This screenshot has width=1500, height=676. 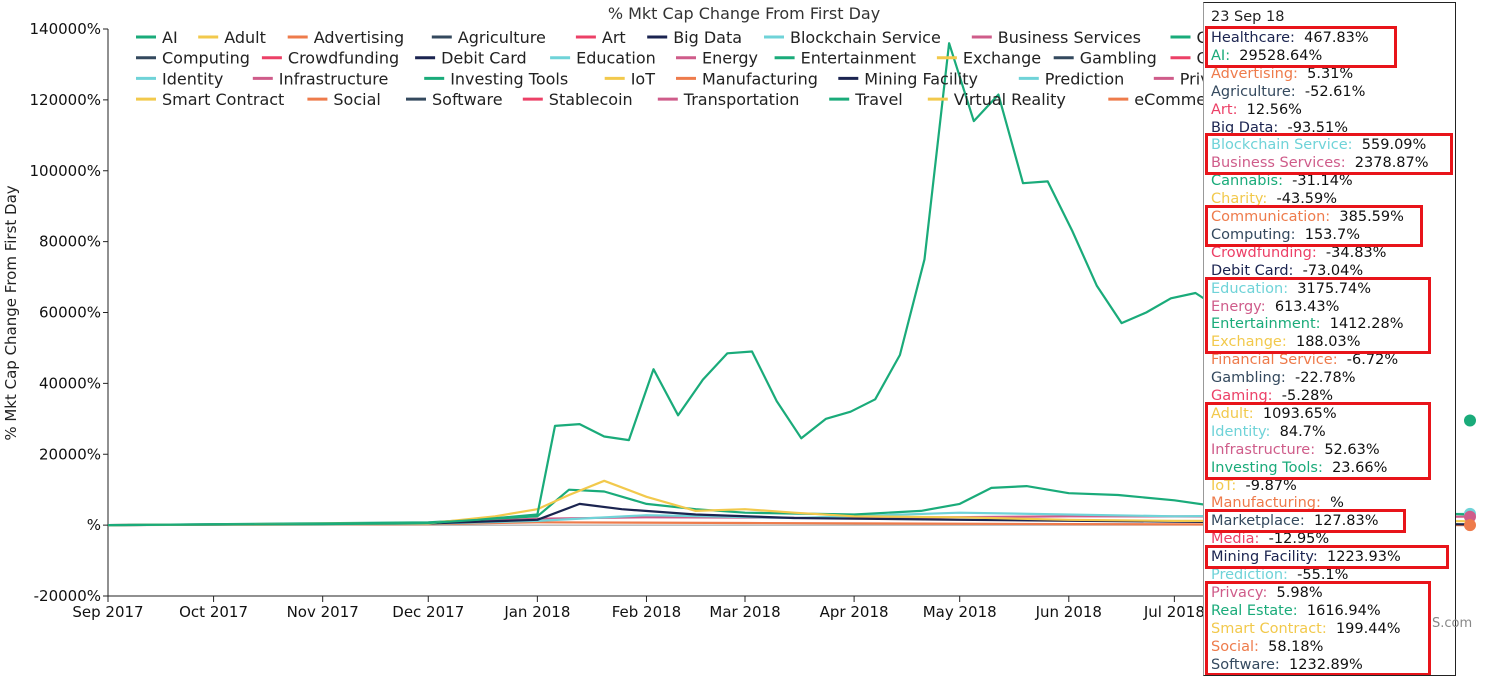 What do you see at coordinates (643, 78) in the screenshot?
I see `legend-item-iot: IoT` at bounding box center [643, 78].